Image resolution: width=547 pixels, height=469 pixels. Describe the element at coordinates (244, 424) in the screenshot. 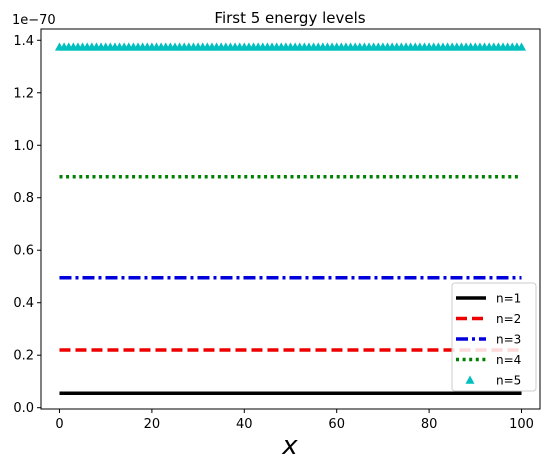

I see `x-tick-label: 40` at that location.